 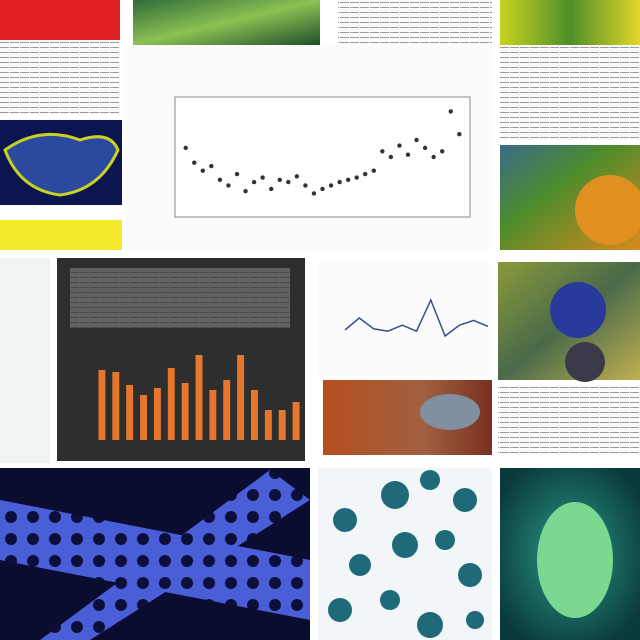 What do you see at coordinates (450, 412) in the screenshot?
I see `specimen` at bounding box center [450, 412].